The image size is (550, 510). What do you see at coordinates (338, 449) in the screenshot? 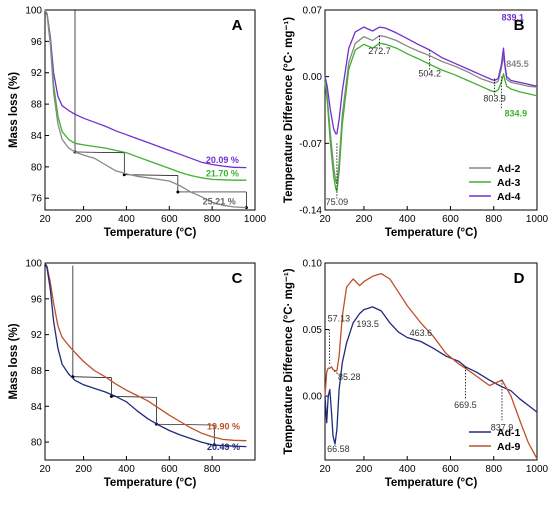
I see `peak-label: 66.58` at bounding box center [338, 449].